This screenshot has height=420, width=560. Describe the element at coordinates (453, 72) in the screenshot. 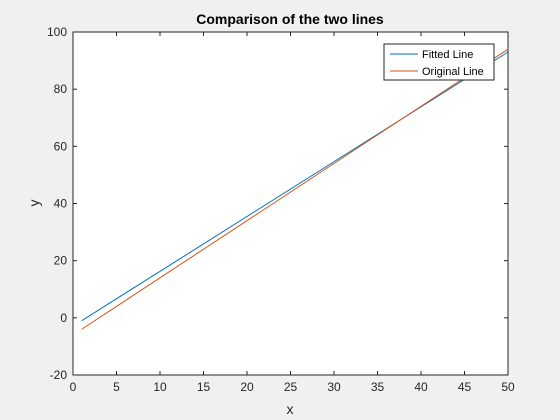

I see `legend-label-original-line: Original Line` at that location.